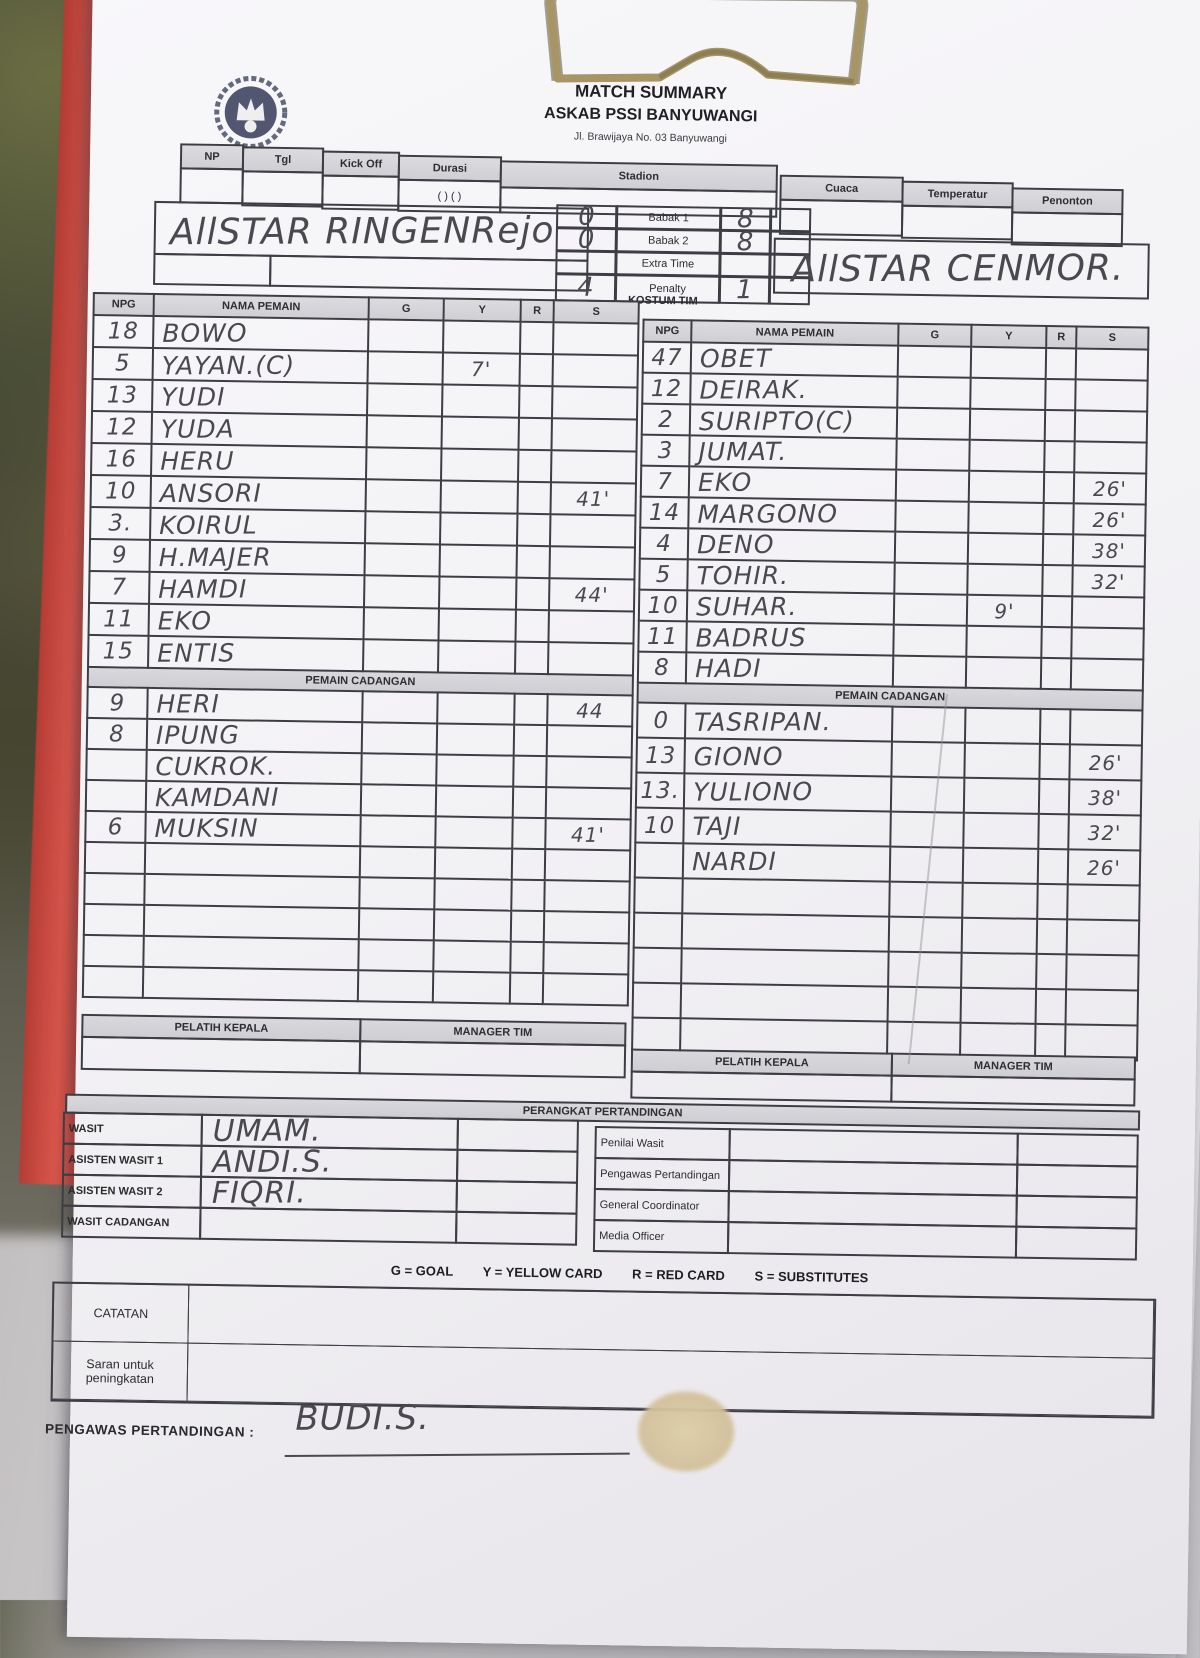 Image resolution: width=1200 pixels, height=1658 pixels. I want to click on cell-npg: 6, so click(115, 826).